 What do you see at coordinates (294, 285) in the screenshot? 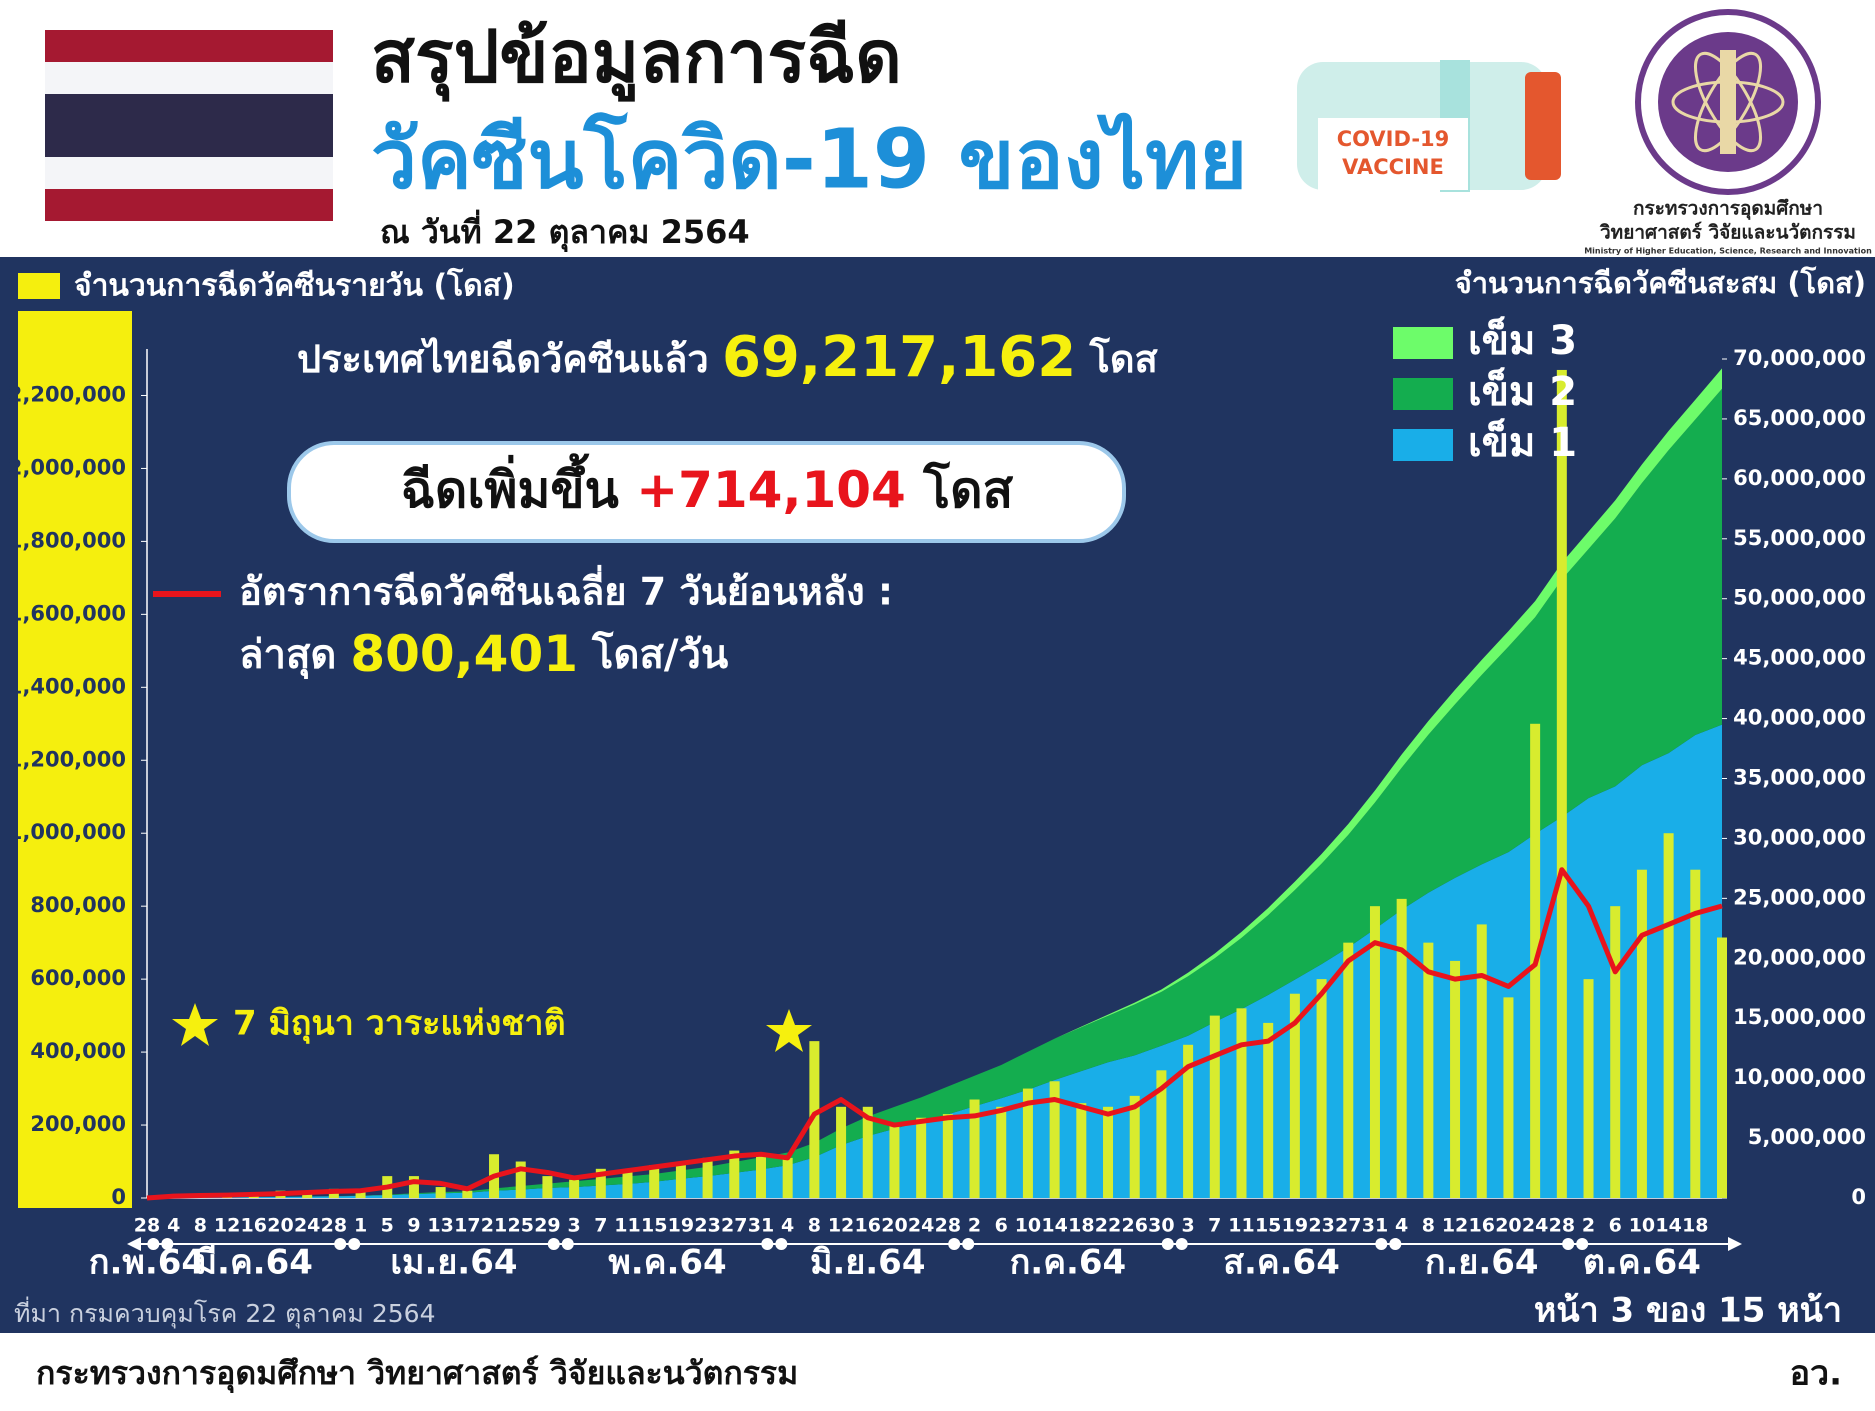
I see `legend-label: จำนวนการฉีดวัคซีนรายวัน (โดส)` at bounding box center [294, 285].